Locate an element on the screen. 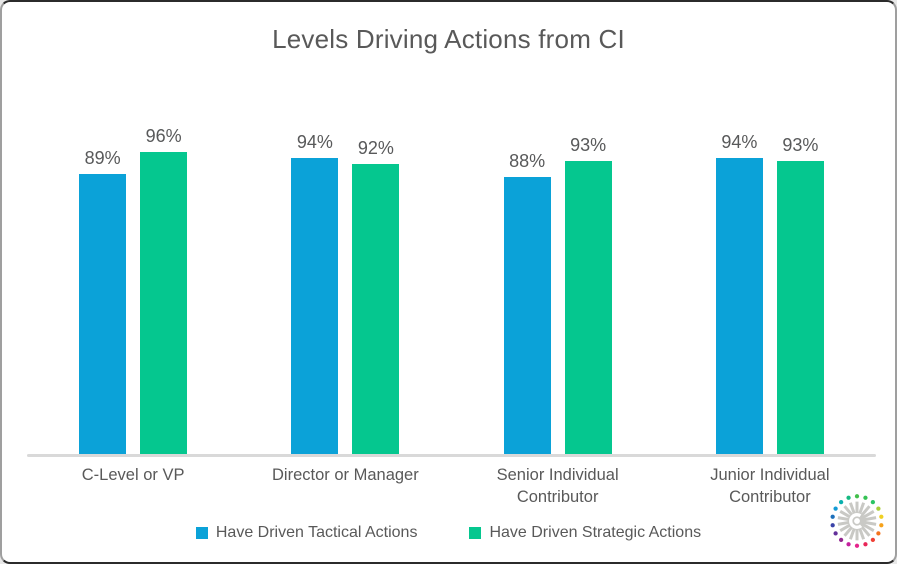 This screenshot has height=564, width=897. data-label: 89% is located at coordinates (102, 157).